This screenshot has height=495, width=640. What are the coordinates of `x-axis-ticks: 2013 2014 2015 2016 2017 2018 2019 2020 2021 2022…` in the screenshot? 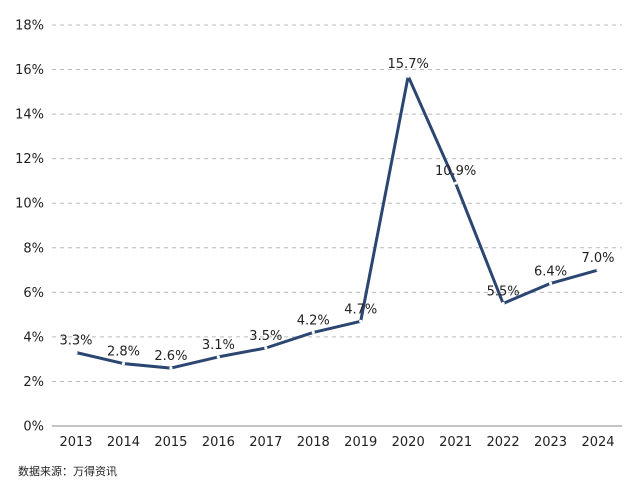 It's located at (336, 442).